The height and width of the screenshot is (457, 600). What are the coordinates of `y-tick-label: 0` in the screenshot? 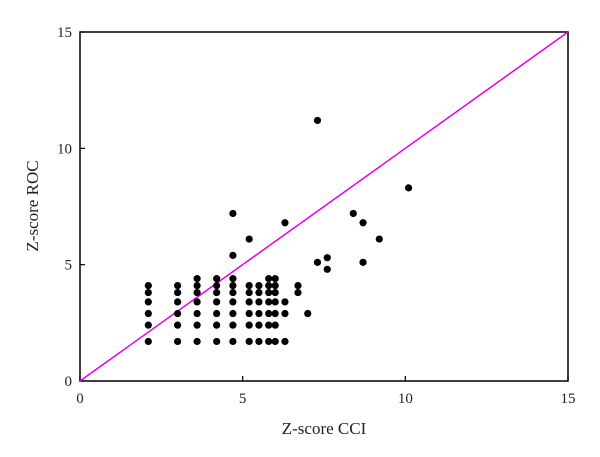 It's located at (69, 382).